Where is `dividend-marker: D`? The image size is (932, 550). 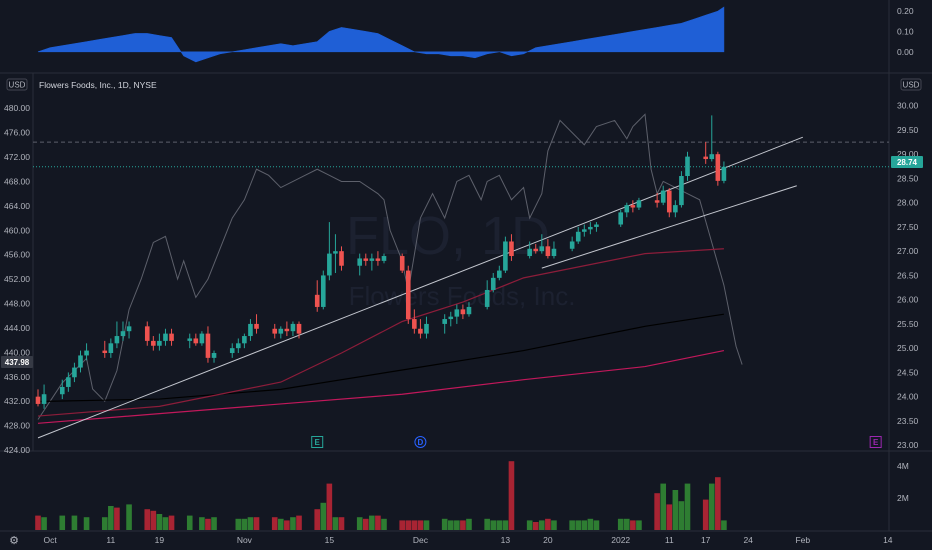 dividend-marker: D is located at coordinates (420, 442).